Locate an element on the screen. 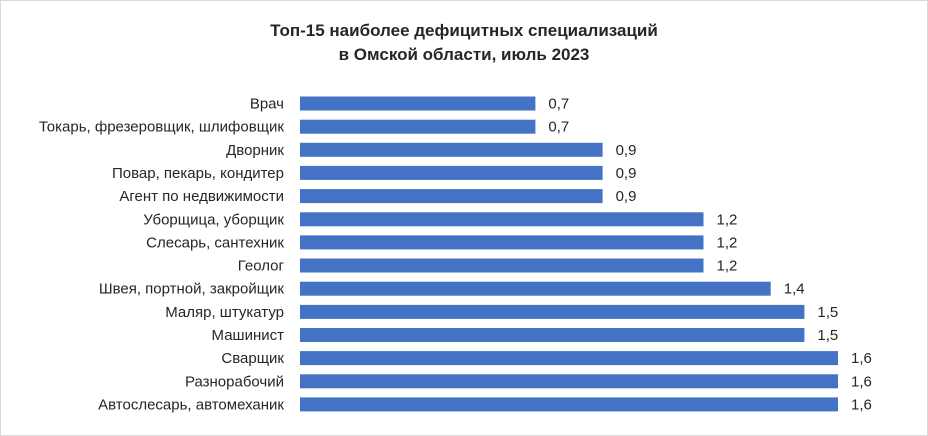 The width and height of the screenshot is (928, 436). value-label-5: 1,2 is located at coordinates (727, 219).